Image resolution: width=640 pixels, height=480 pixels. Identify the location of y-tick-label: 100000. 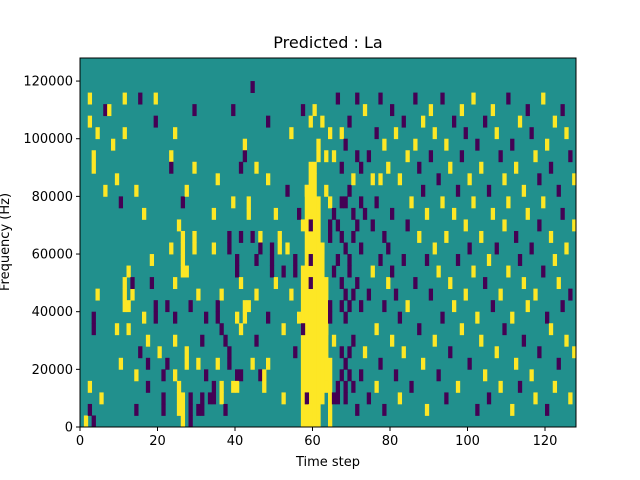
(48, 139).